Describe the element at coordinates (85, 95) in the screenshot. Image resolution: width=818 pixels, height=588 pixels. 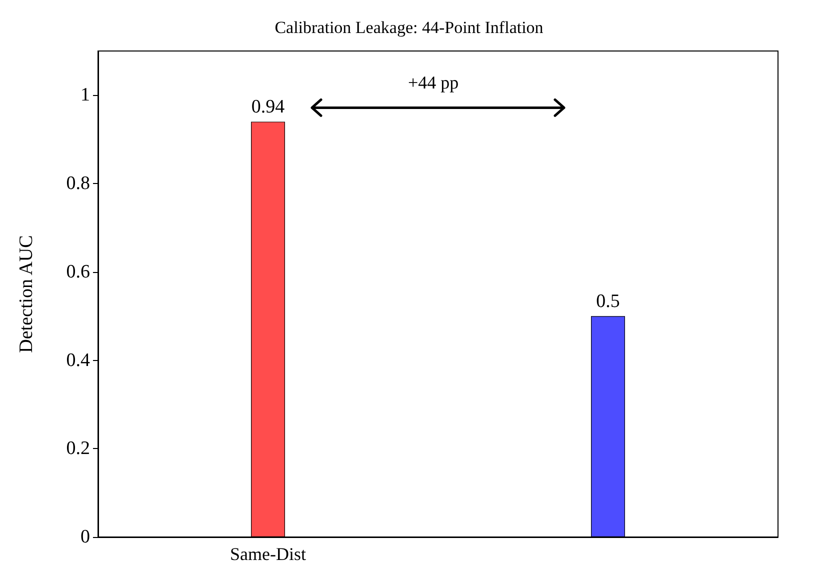
I see `y-tick-label: 1` at that location.